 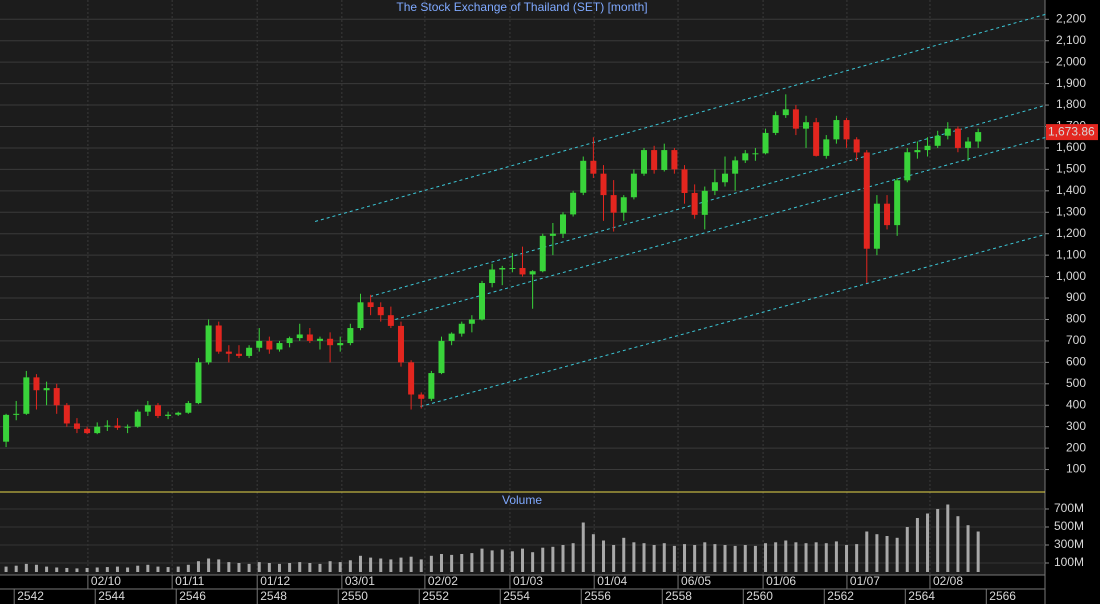 What do you see at coordinates (921, 596) in the screenshot?
I see `x-tick-label: 2564` at bounding box center [921, 596].